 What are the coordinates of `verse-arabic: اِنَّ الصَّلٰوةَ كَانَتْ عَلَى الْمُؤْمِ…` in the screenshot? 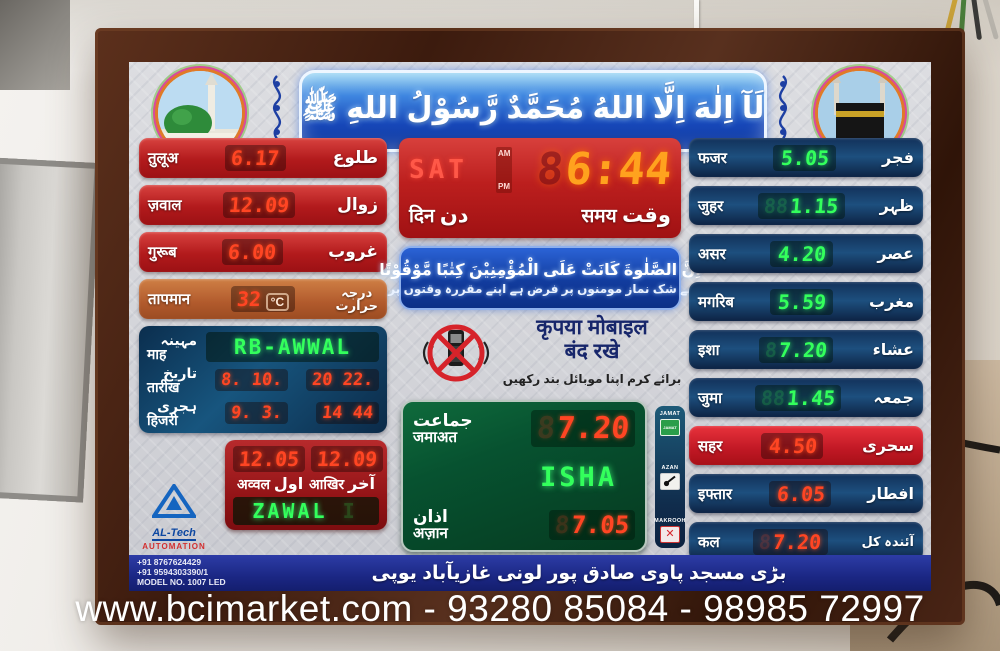 It's located at (540, 270).